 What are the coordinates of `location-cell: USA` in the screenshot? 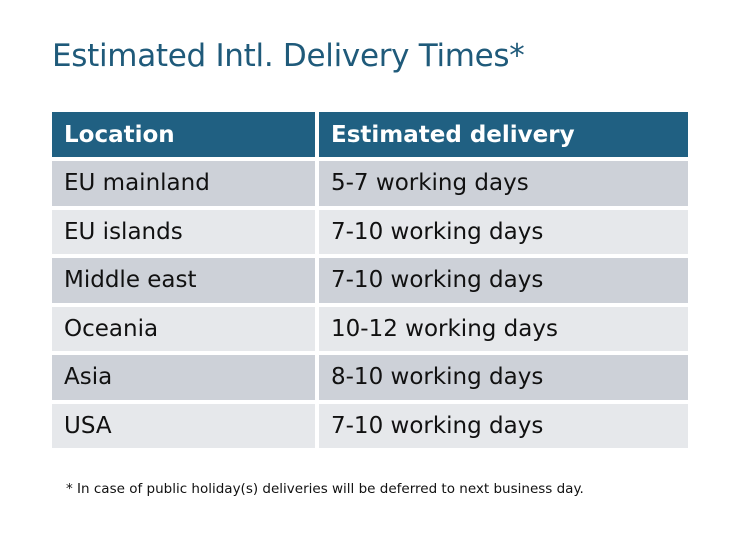 It's located at (183, 425).